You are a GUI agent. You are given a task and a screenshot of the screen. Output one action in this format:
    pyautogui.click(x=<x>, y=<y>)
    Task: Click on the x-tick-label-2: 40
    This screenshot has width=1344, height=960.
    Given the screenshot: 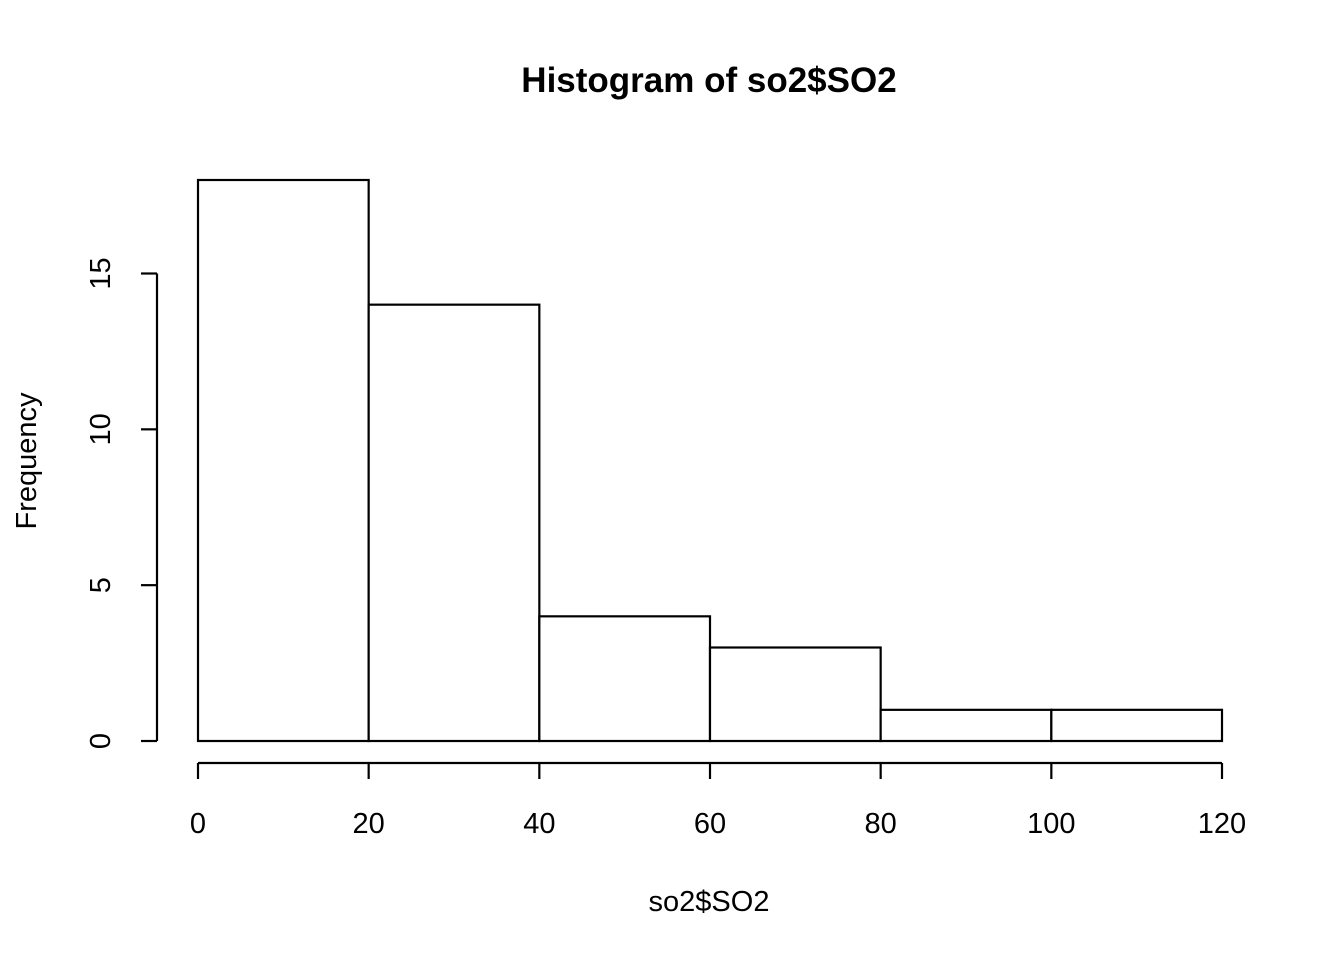 What is the action you would take?
    pyautogui.click(x=539, y=824)
    